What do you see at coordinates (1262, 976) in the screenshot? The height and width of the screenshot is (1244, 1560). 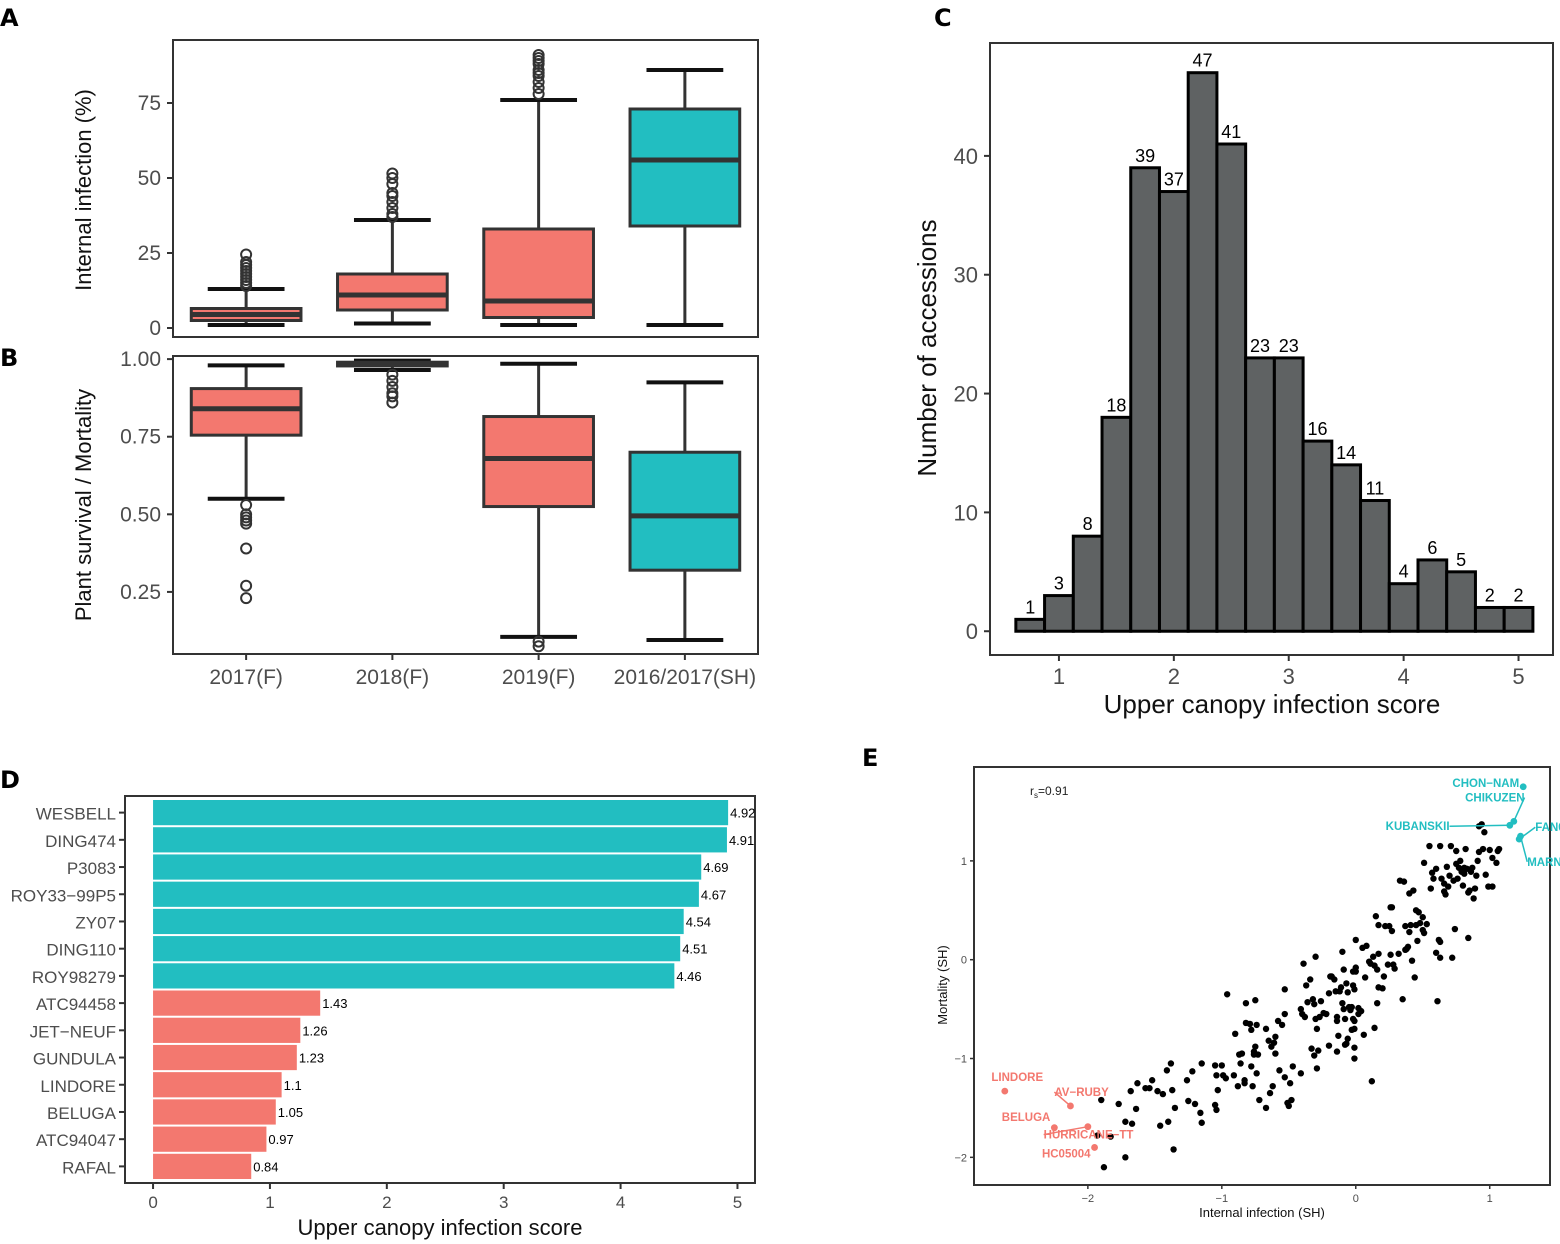 I see `panel-e-frame` at bounding box center [1262, 976].